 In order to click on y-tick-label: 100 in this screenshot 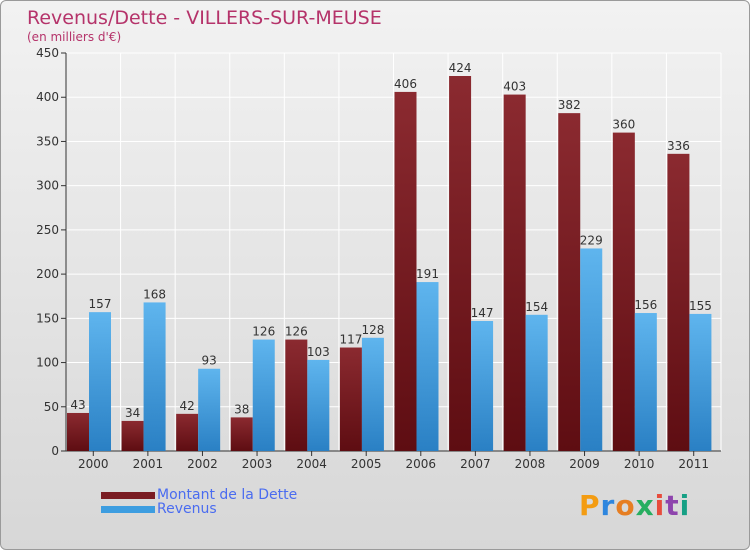, I will do `click(47, 363)`.